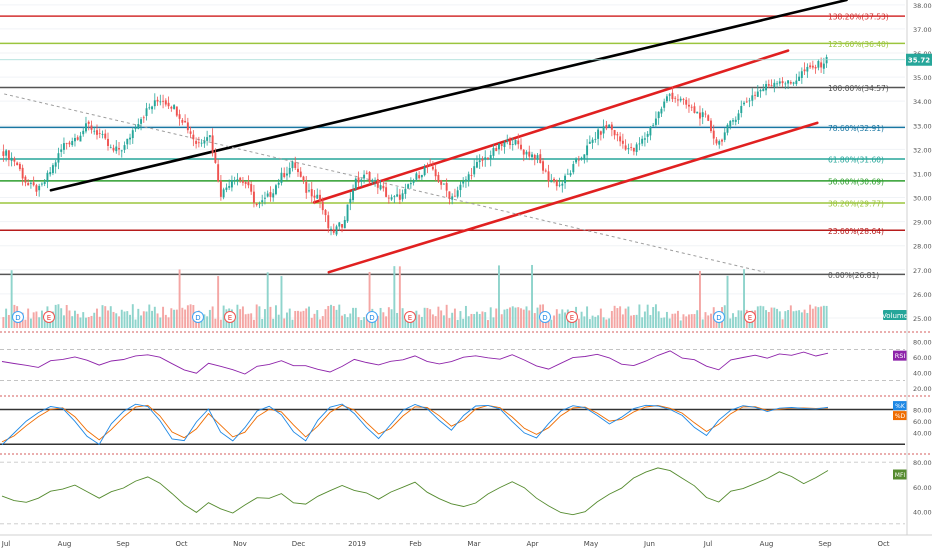 Image resolution: width=932 pixels, height=554 pixels. I want to click on time-tick-label: Aug, so click(65, 544).